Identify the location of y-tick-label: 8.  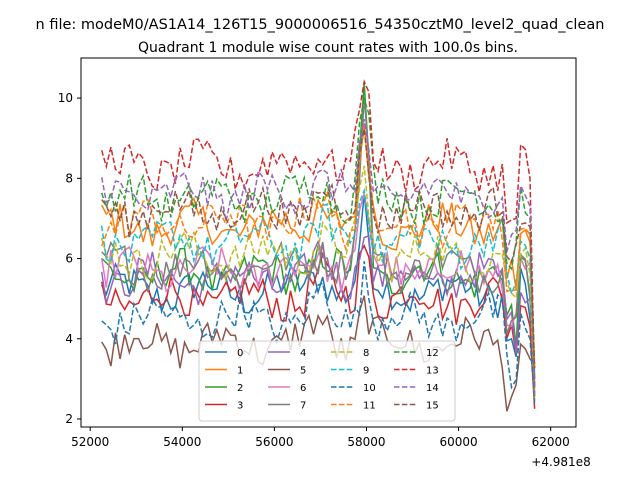
(69, 178).